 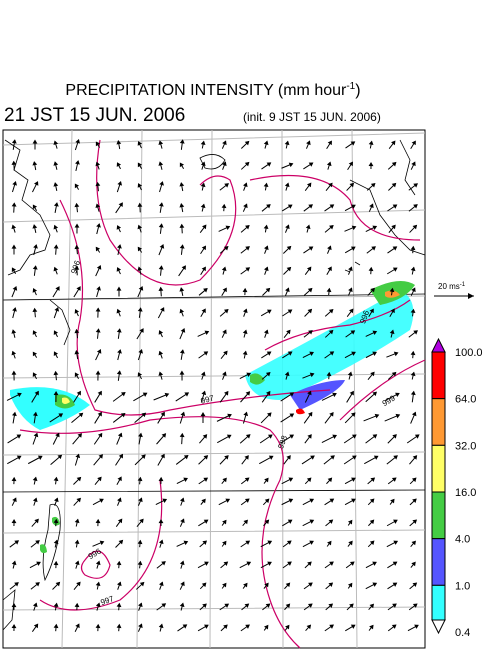 I want to click on colorbar-label: 100.0, so click(x=469, y=353).